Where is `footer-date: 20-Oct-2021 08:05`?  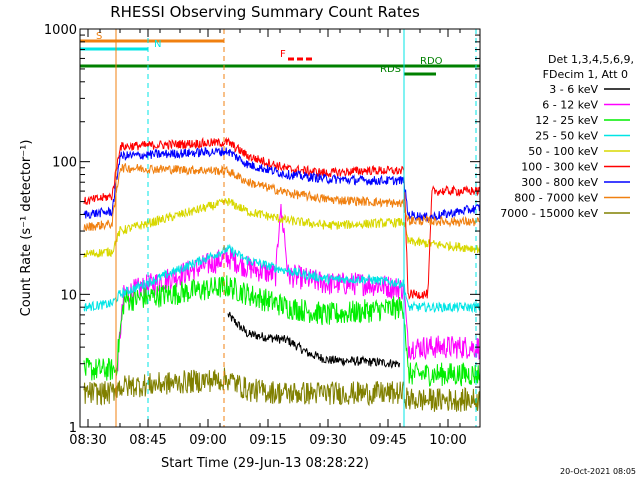 footer-date: 20-Oct-2021 08:05 is located at coordinates (598, 471).